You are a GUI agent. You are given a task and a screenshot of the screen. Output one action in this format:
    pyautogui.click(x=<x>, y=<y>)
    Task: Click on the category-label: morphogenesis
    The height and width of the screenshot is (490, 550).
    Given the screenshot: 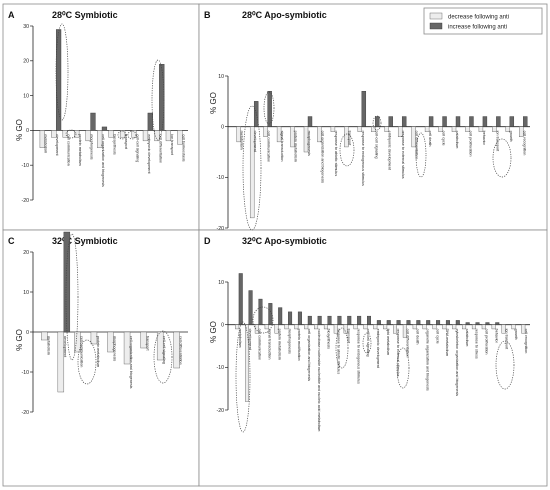 What is the action you would take?
    pyautogui.click(x=92, y=146)
    